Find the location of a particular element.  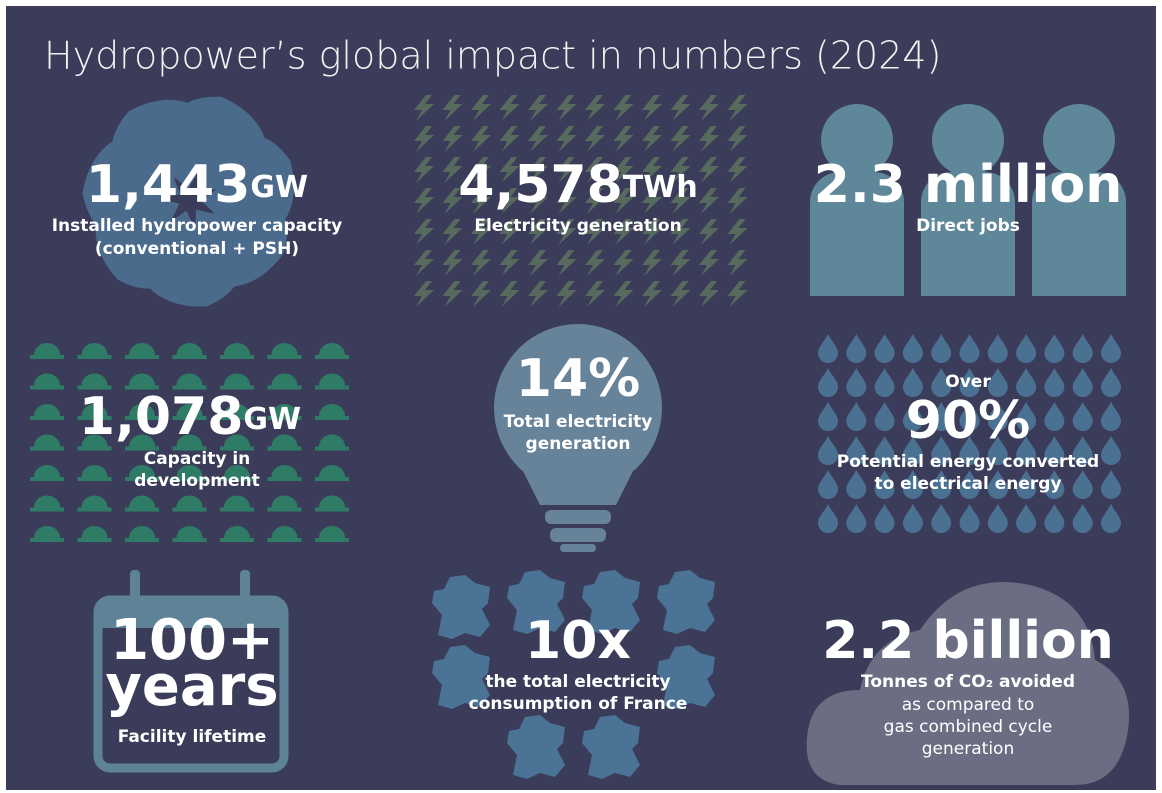

bulb-base is located at coordinates (578, 548).